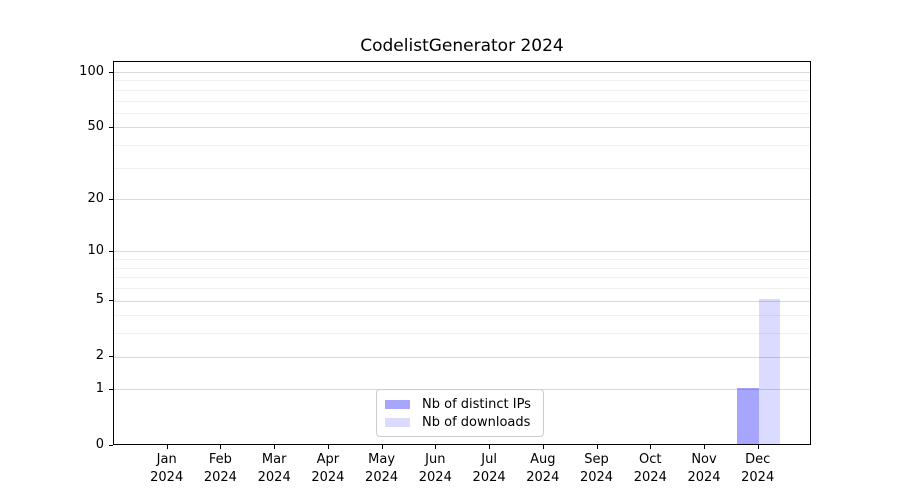 The image size is (900, 500). I want to click on x-tick-month: Jul, so click(489, 459).